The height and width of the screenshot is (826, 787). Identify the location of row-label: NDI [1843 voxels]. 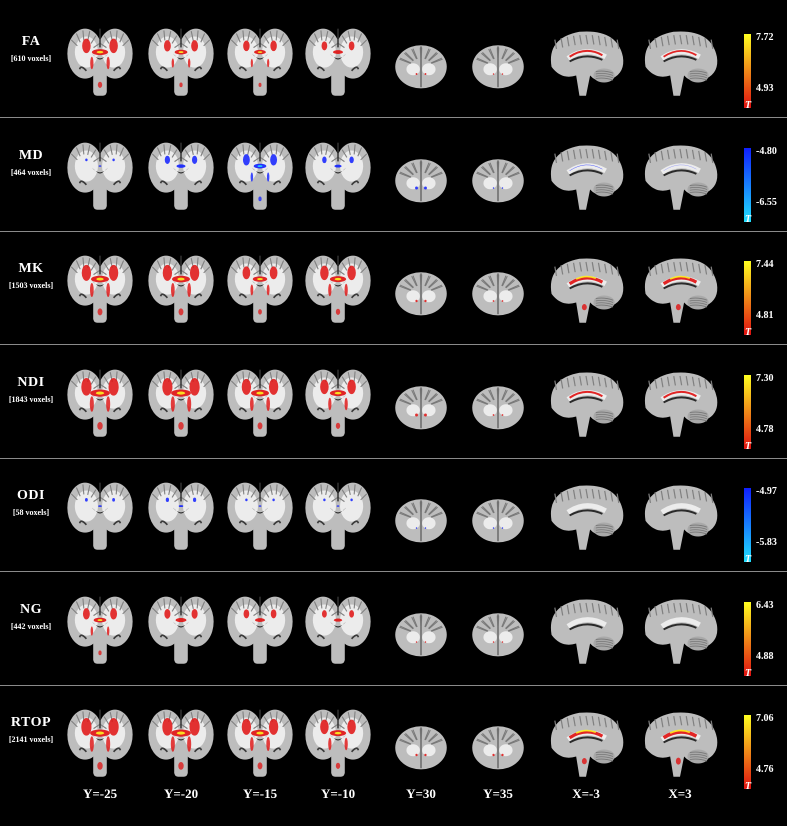
(31, 389).